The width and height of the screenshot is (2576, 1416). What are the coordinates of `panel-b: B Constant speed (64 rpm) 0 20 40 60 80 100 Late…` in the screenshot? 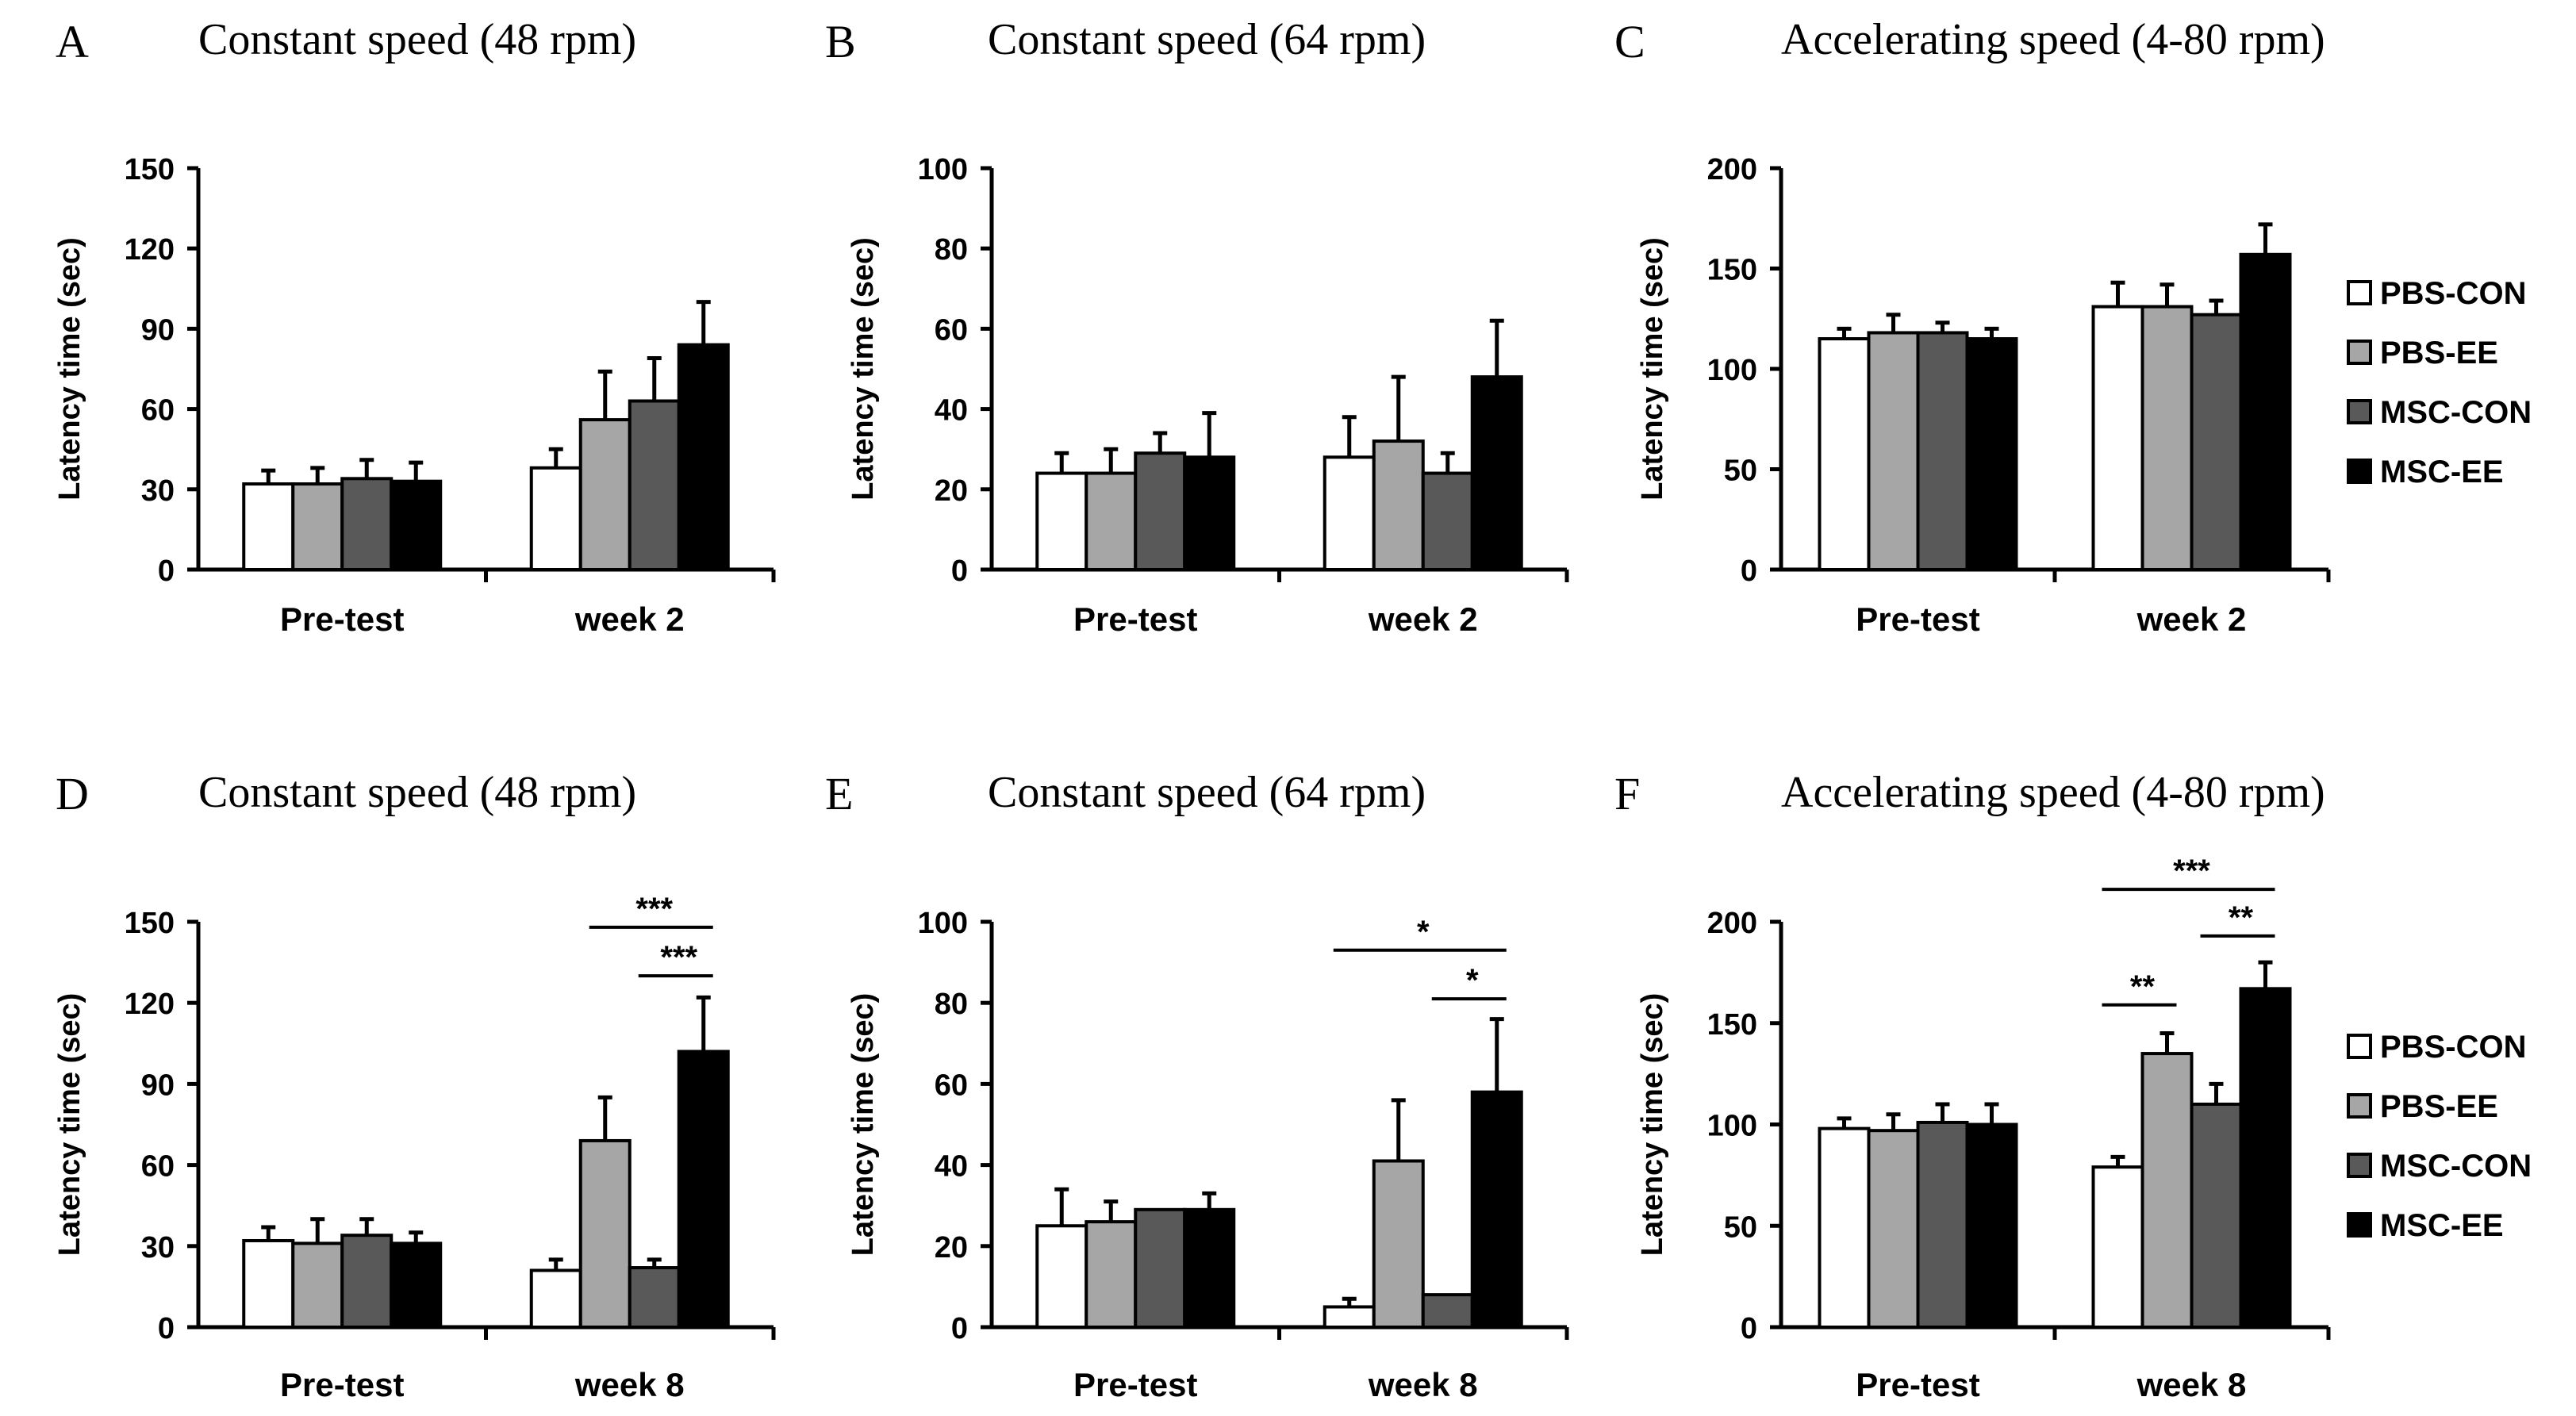 It's located at (1197, 326).